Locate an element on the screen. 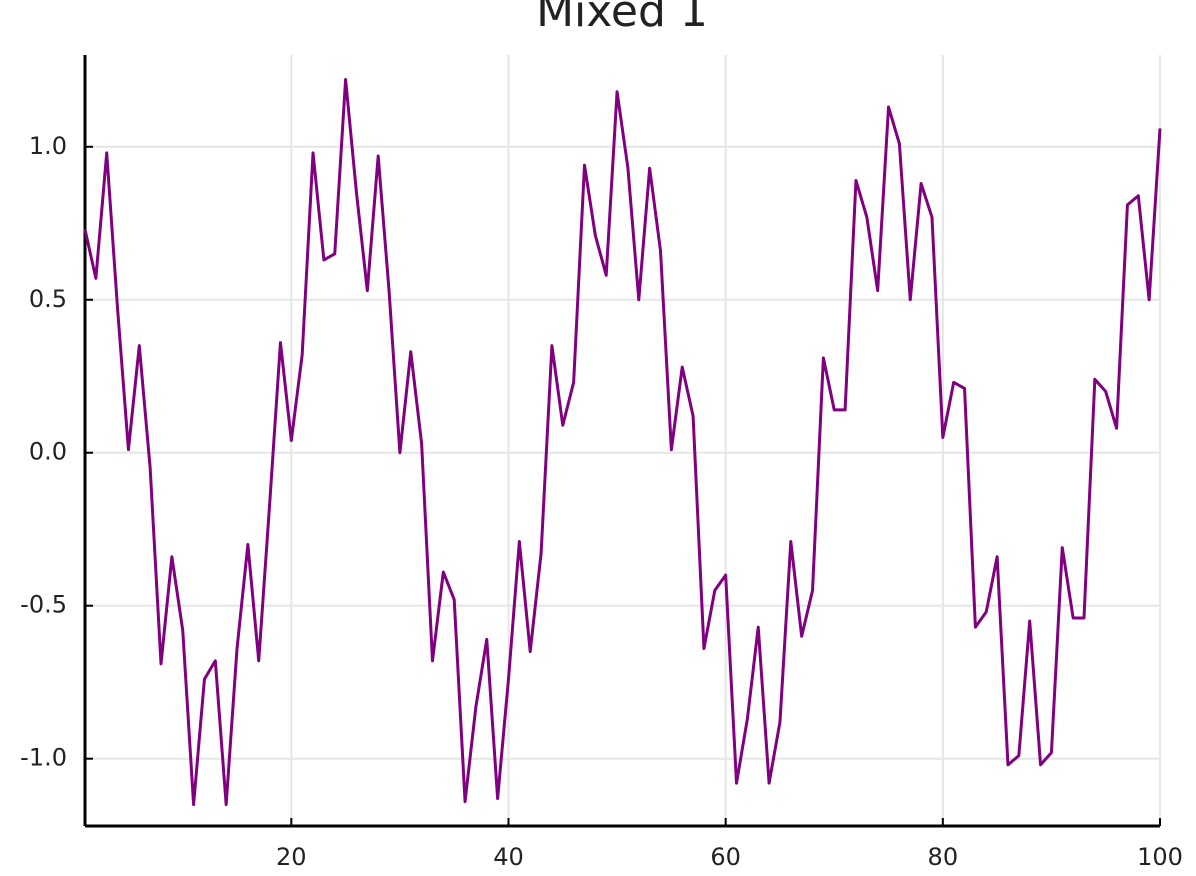 Image resolution: width=1196 pixels, height=876 pixels. x-tick-label: 60 is located at coordinates (725, 857).